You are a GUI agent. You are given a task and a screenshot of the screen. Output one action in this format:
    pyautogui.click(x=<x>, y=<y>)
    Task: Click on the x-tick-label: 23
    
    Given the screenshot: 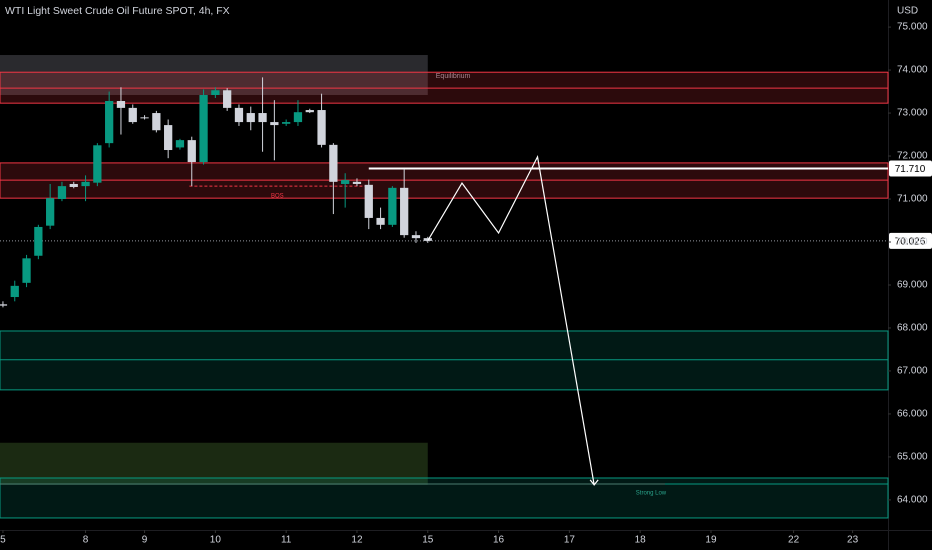 What is the action you would take?
    pyautogui.click(x=853, y=540)
    